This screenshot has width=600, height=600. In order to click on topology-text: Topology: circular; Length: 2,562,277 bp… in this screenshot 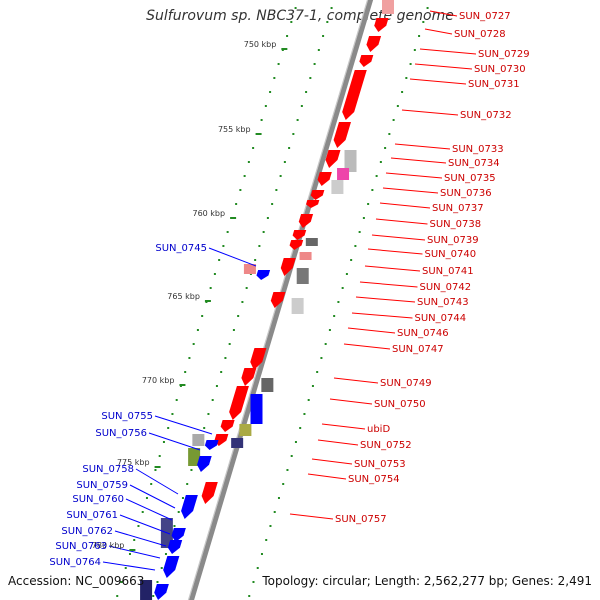, I will do `click(427, 581)`.